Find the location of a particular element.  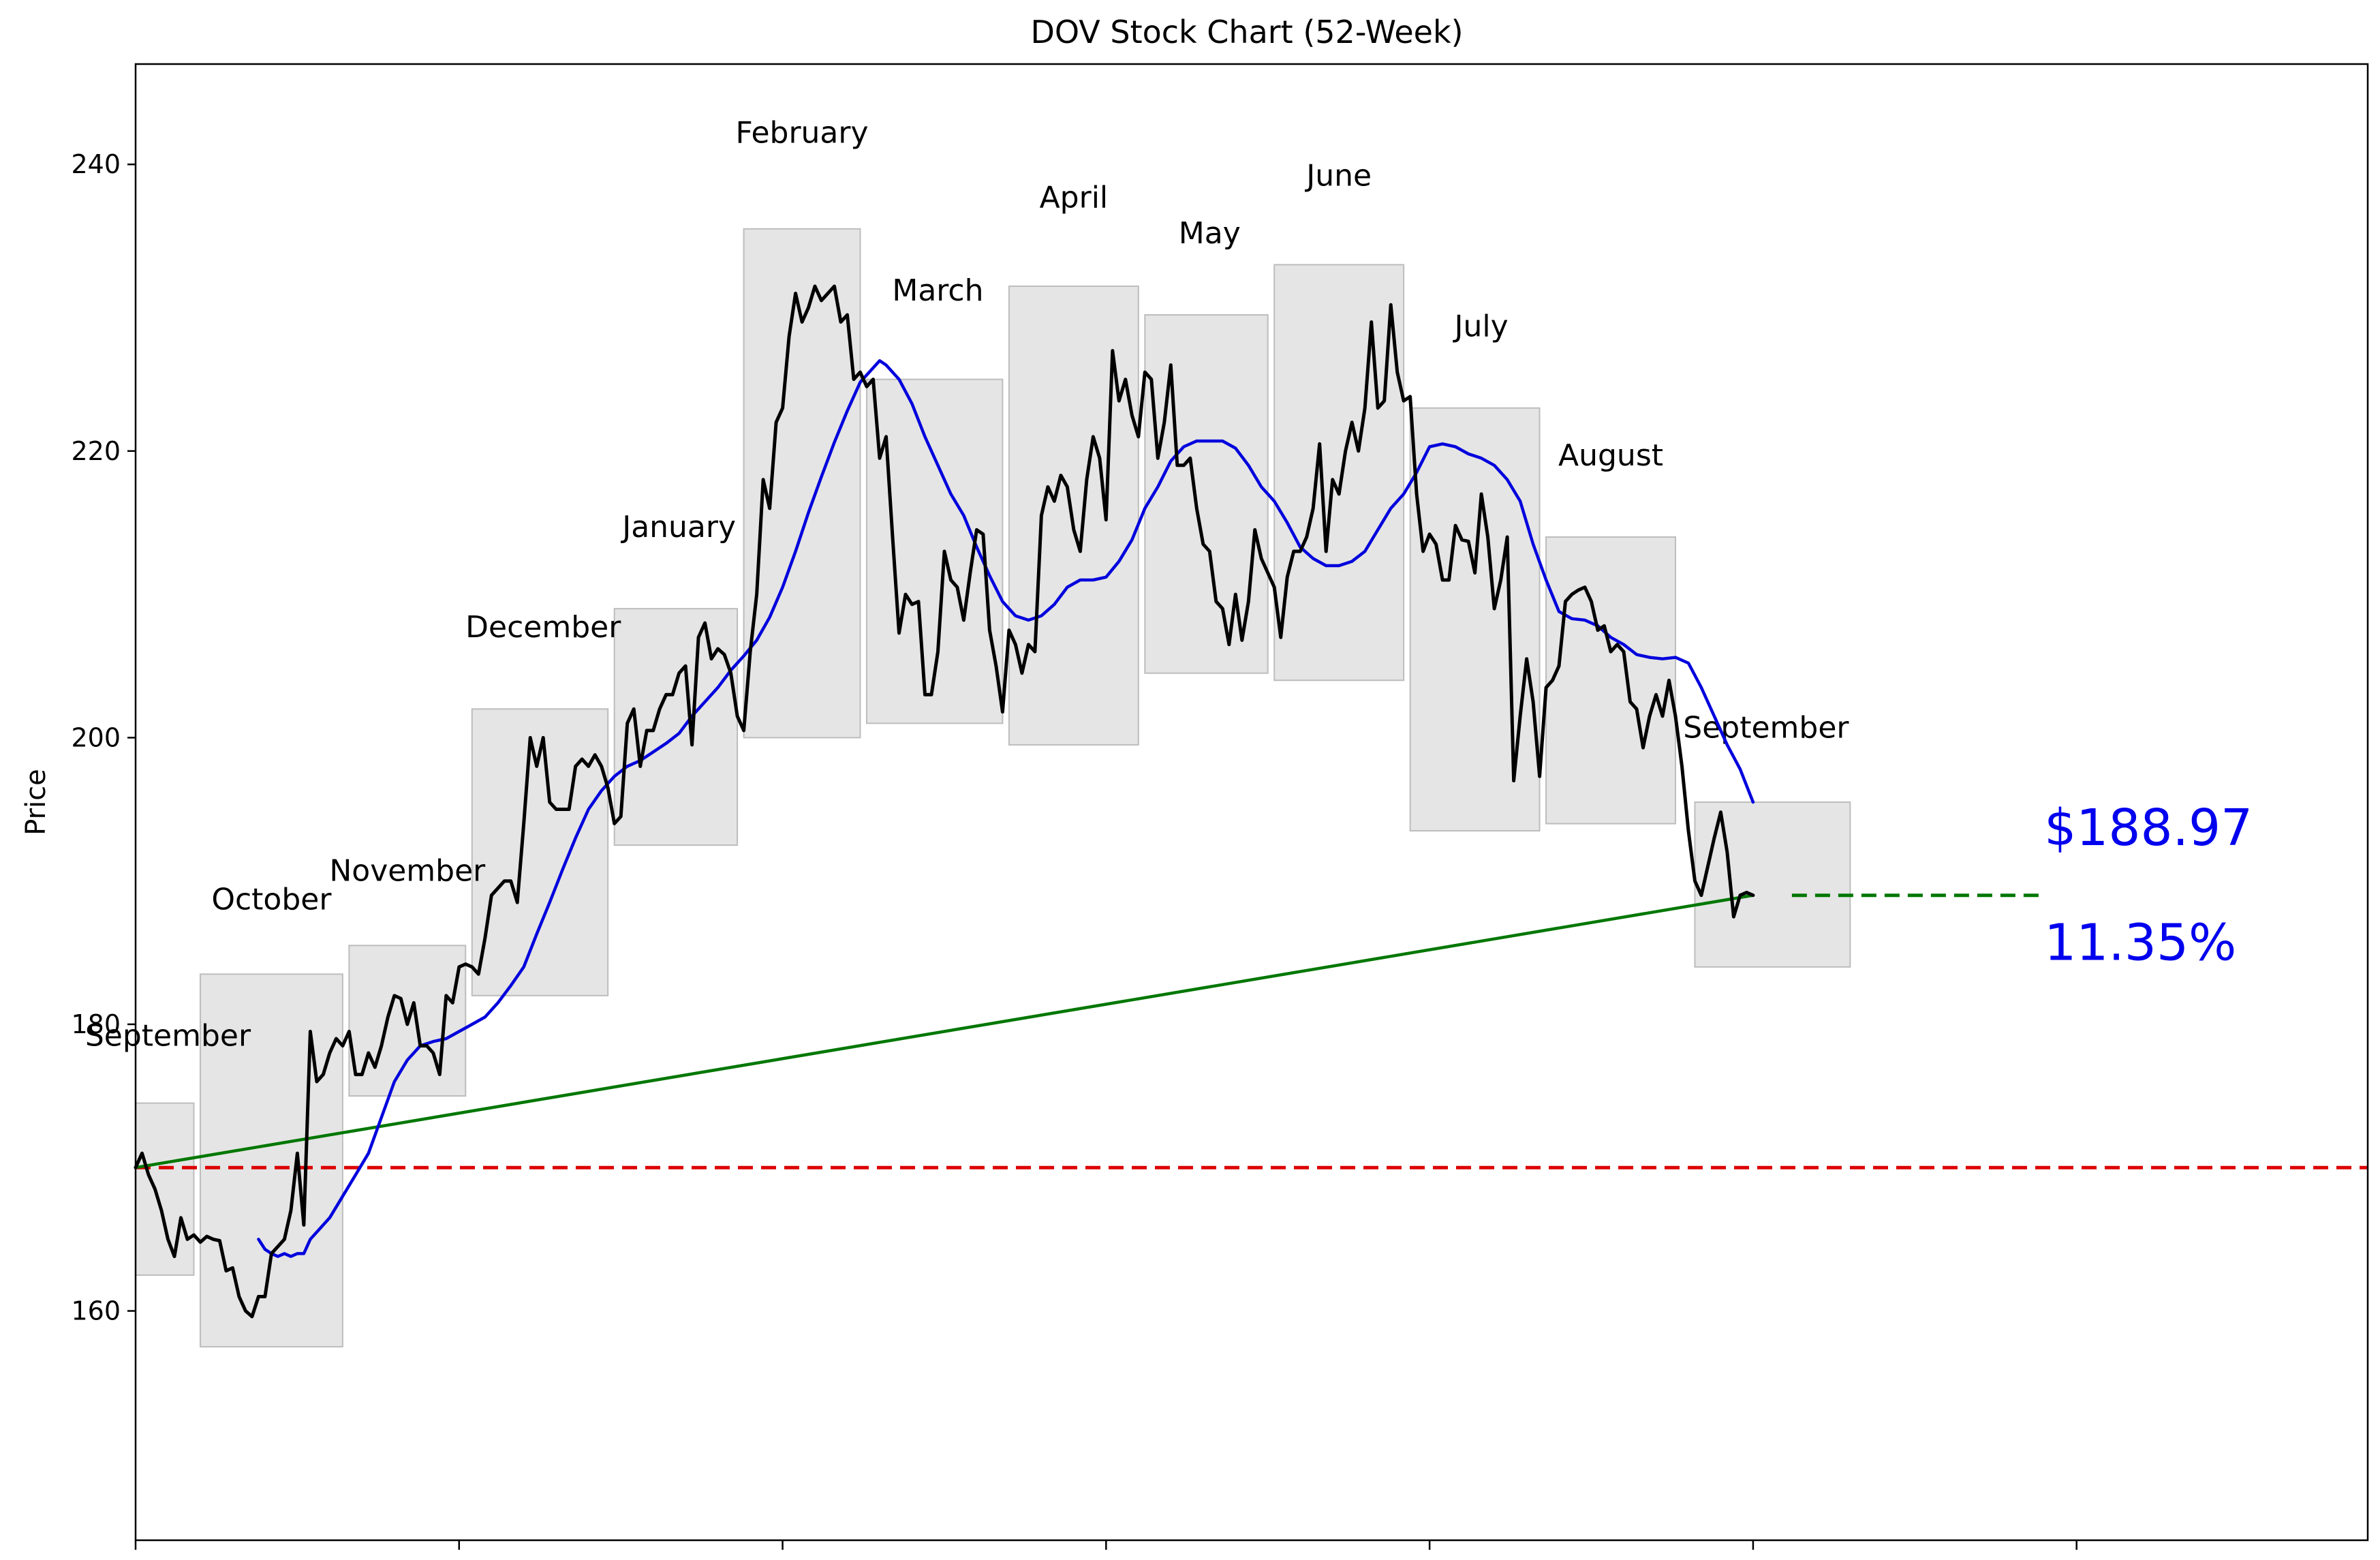

y-tick-label-180: 180 is located at coordinates (96, 1024).